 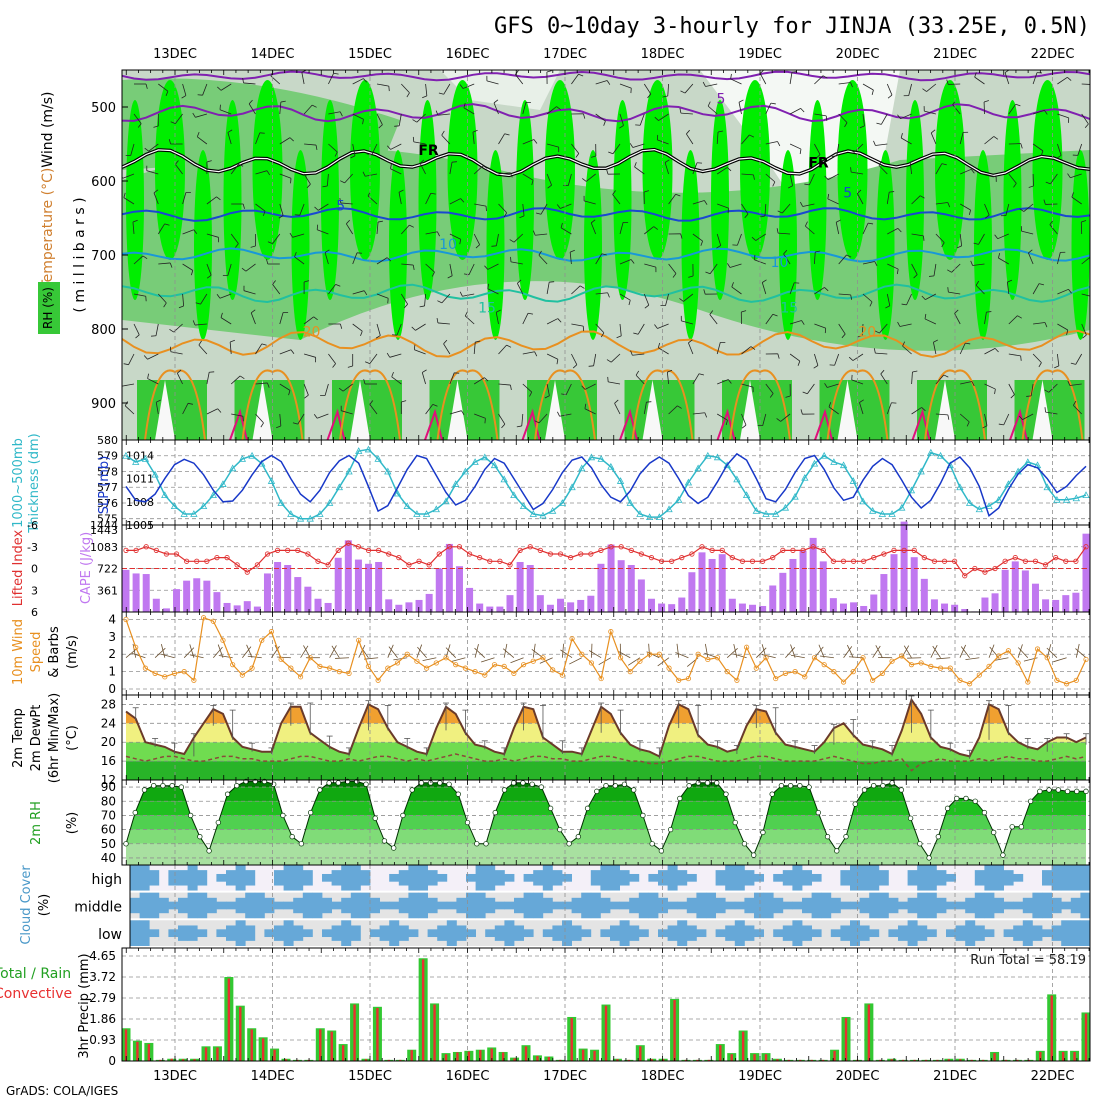 I want to click on contour-label: 20, so click(x=312, y=332).